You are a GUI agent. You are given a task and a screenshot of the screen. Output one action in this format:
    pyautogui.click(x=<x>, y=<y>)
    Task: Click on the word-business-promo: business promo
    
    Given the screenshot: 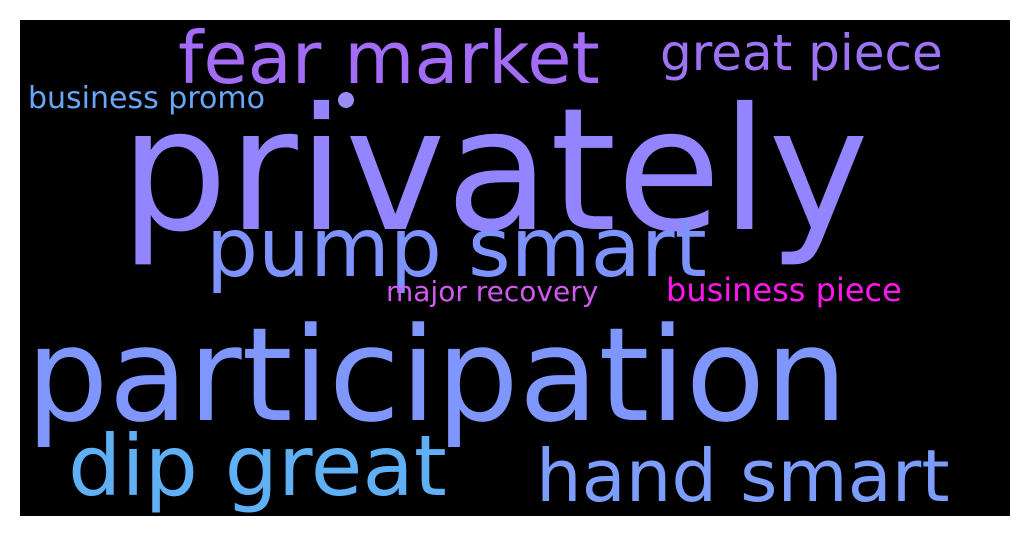 What is the action you would take?
    pyautogui.click(x=146, y=98)
    